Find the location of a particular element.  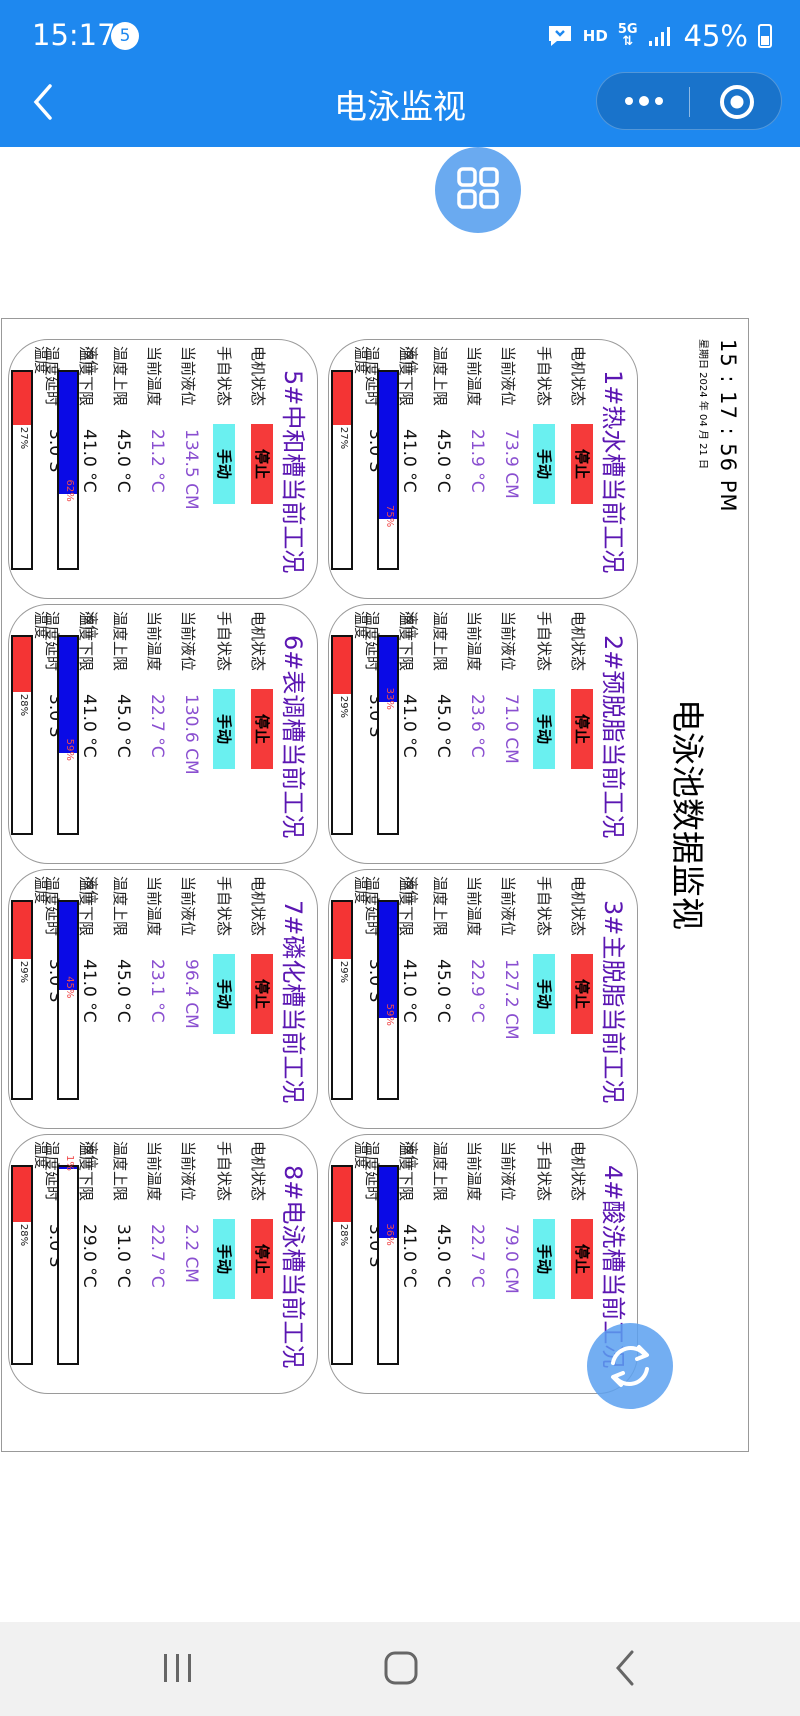

tank-title: 8#电泳槽当前工况 is located at coordinates (293, 1267).